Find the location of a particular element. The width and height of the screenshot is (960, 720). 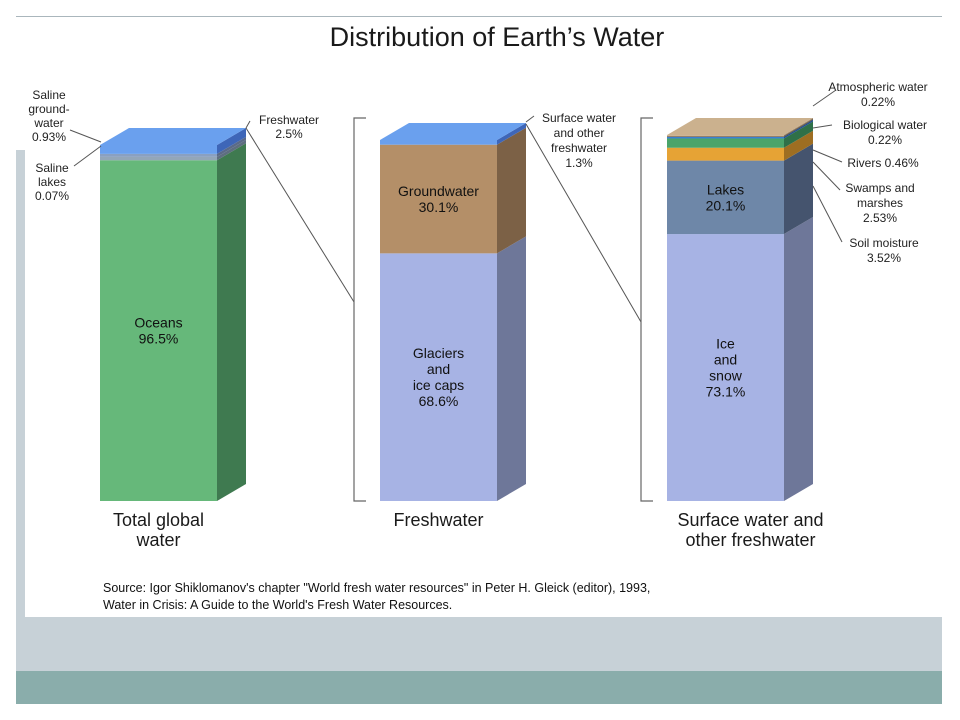

segment-ice-and-snow-front is located at coordinates (725, 367).